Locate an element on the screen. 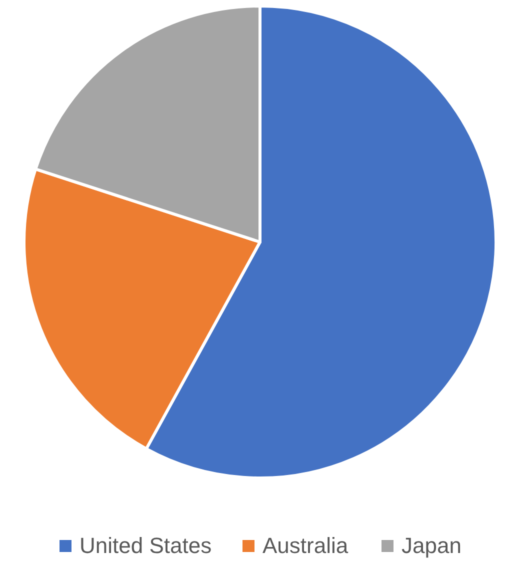 The image size is (528, 572). legend-label: Australia is located at coordinates (305, 545).